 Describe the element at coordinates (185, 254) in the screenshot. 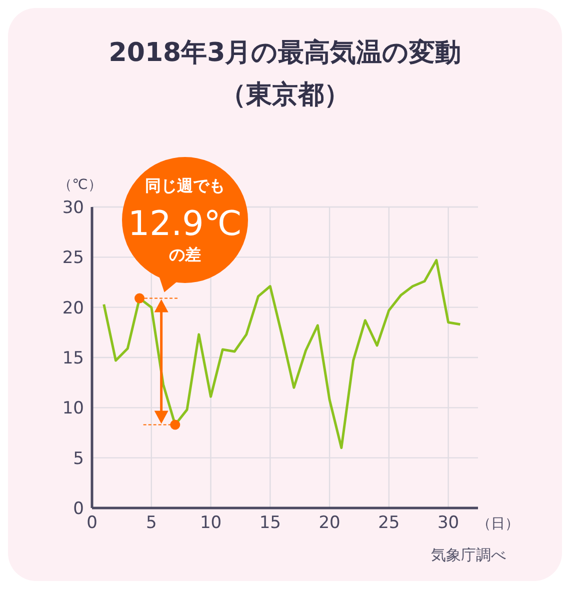

I see `annotation: の差` at that location.